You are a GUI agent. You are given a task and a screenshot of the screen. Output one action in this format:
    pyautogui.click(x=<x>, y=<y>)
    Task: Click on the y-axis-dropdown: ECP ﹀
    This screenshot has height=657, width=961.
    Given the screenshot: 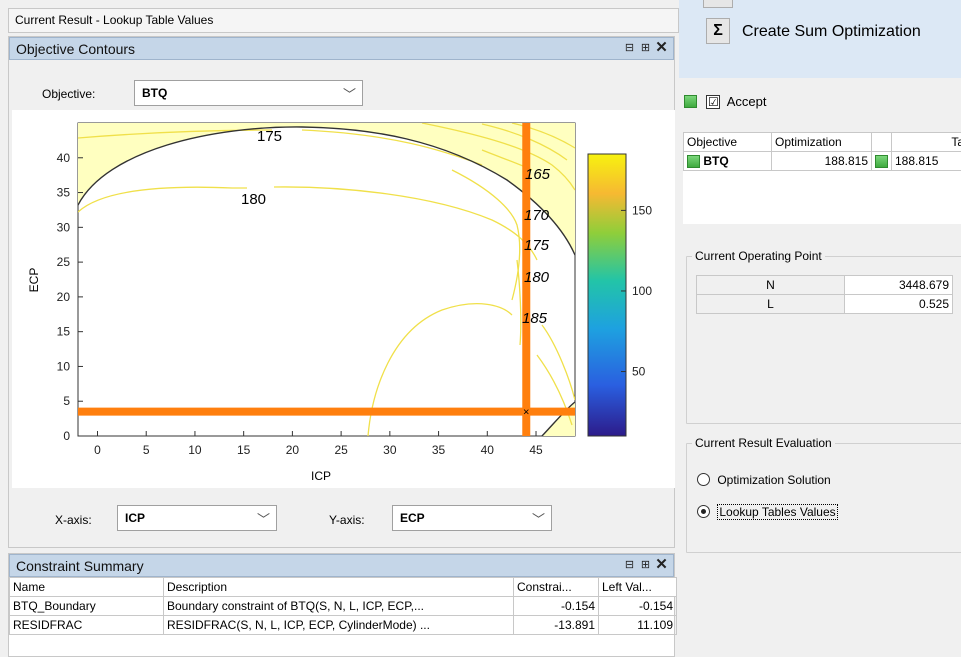 What is the action you would take?
    pyautogui.click(x=472, y=518)
    